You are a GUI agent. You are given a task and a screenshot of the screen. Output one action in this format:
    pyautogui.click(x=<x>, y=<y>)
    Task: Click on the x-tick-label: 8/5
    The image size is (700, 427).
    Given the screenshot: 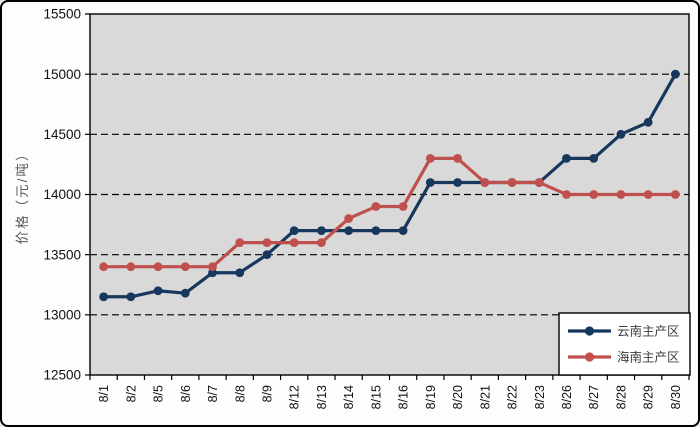 What is the action you would take?
    pyautogui.click(x=159, y=393)
    